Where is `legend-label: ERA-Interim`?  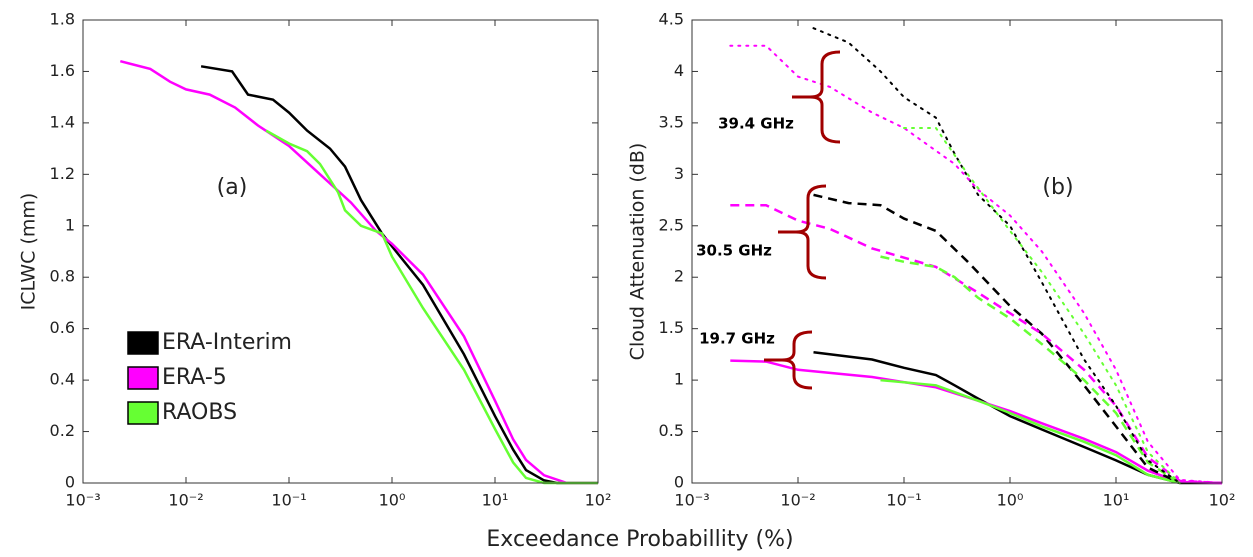 legend-label: ERA-Interim is located at coordinates (227, 342).